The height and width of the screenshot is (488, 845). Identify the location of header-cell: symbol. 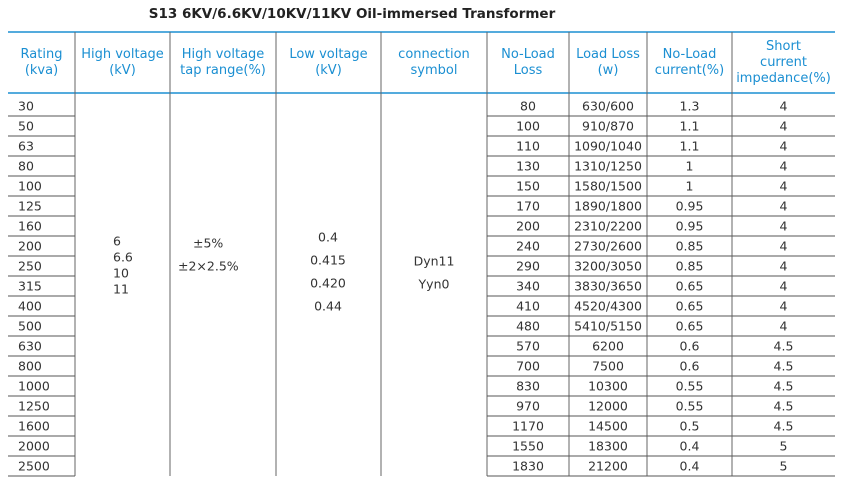
(434, 70).